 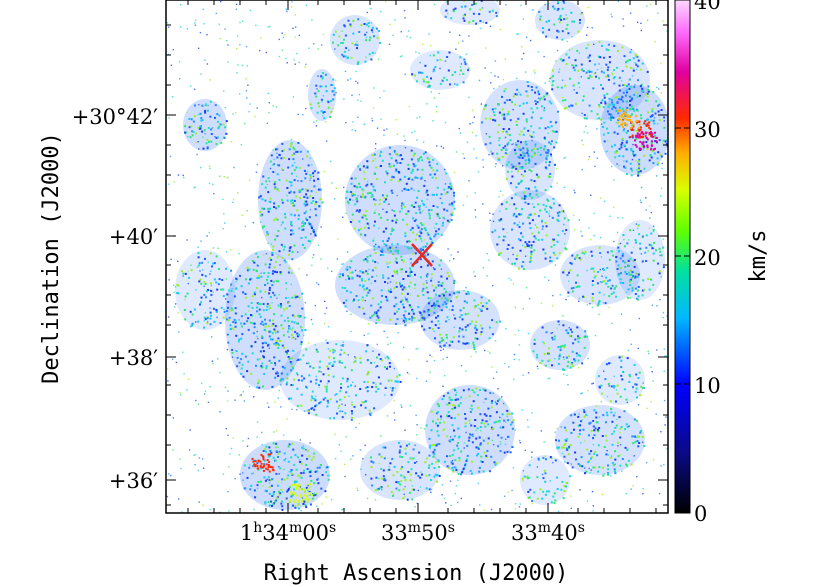 I want to click on y-tick-label: +30°42′, so click(x=115, y=117).